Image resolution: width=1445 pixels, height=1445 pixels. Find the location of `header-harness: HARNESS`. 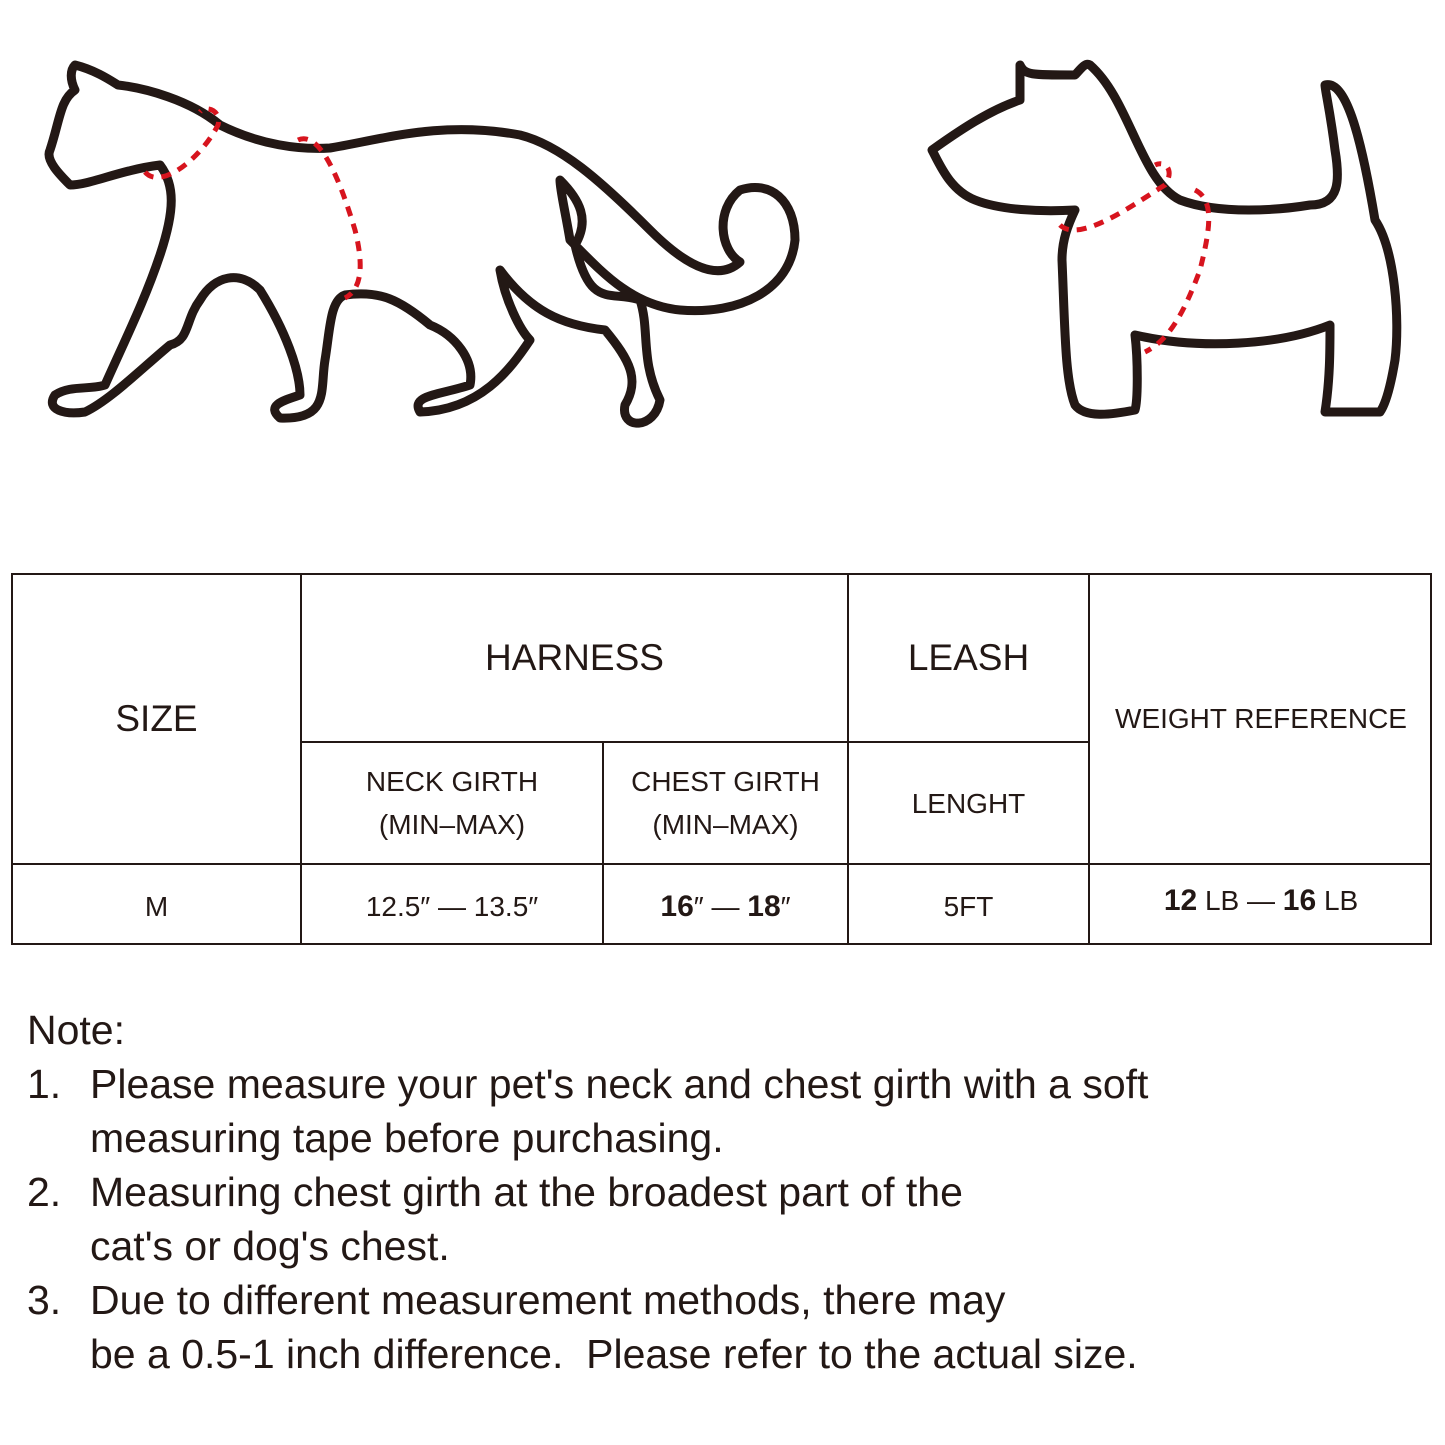

header-harness: HARNESS is located at coordinates (574, 657).